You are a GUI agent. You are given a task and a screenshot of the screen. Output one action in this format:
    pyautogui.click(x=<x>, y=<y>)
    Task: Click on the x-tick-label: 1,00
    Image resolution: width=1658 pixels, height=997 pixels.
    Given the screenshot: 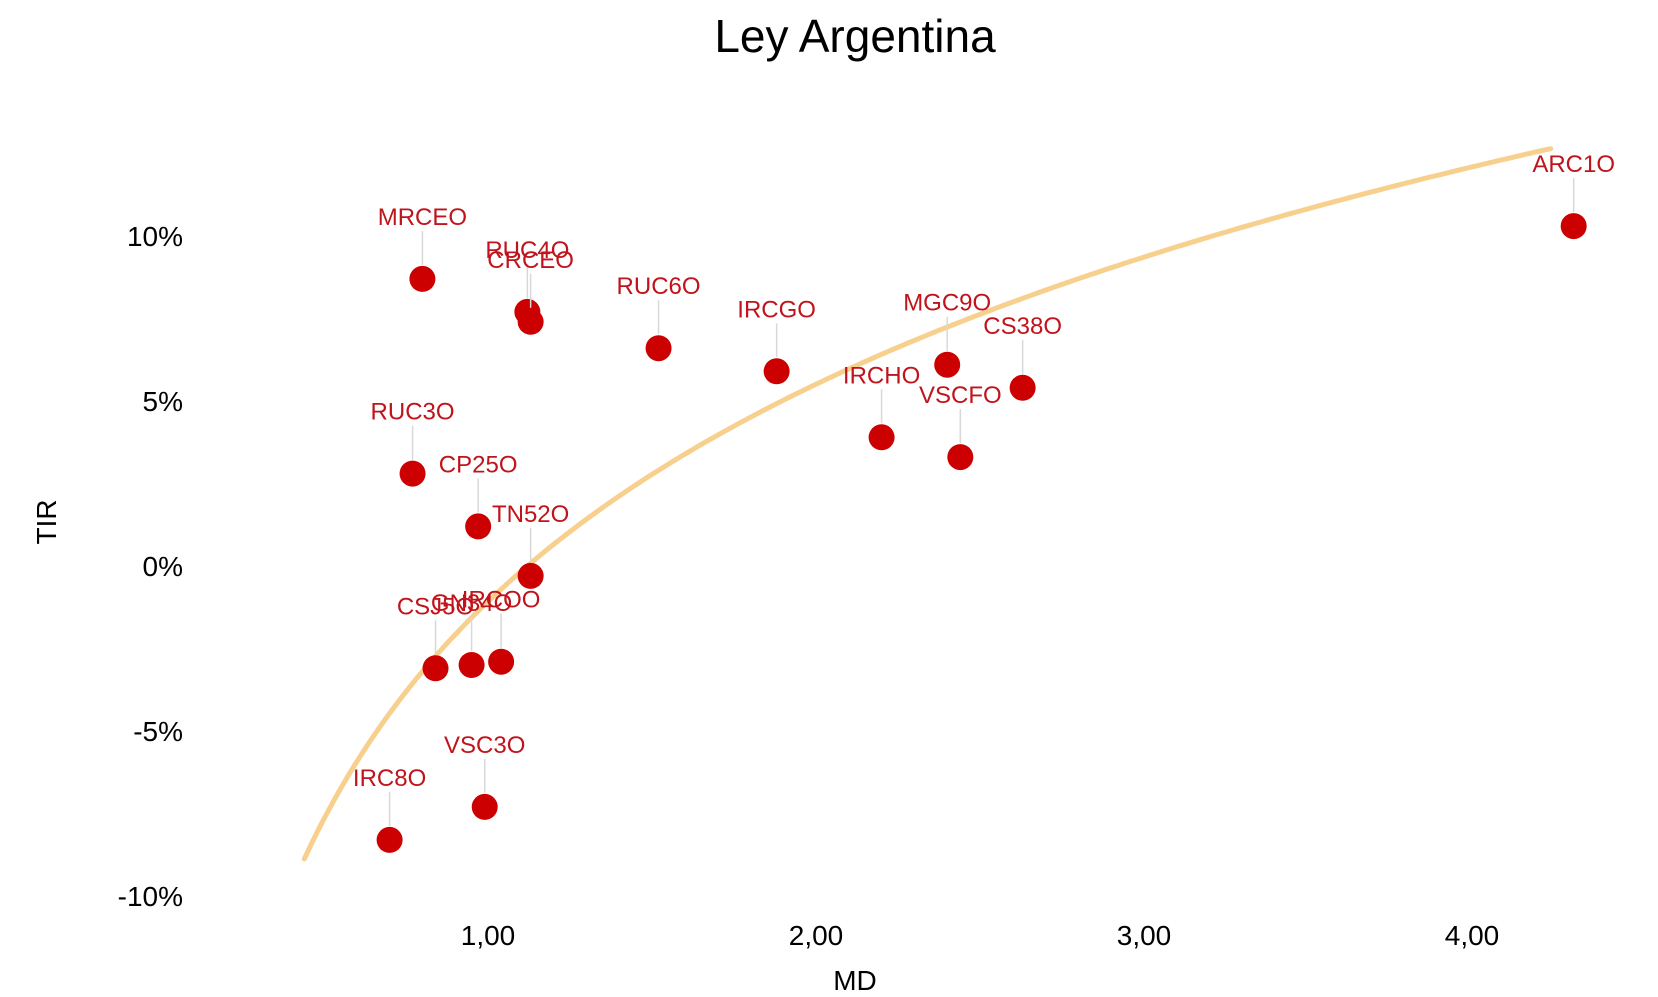 What is the action you would take?
    pyautogui.click(x=488, y=935)
    